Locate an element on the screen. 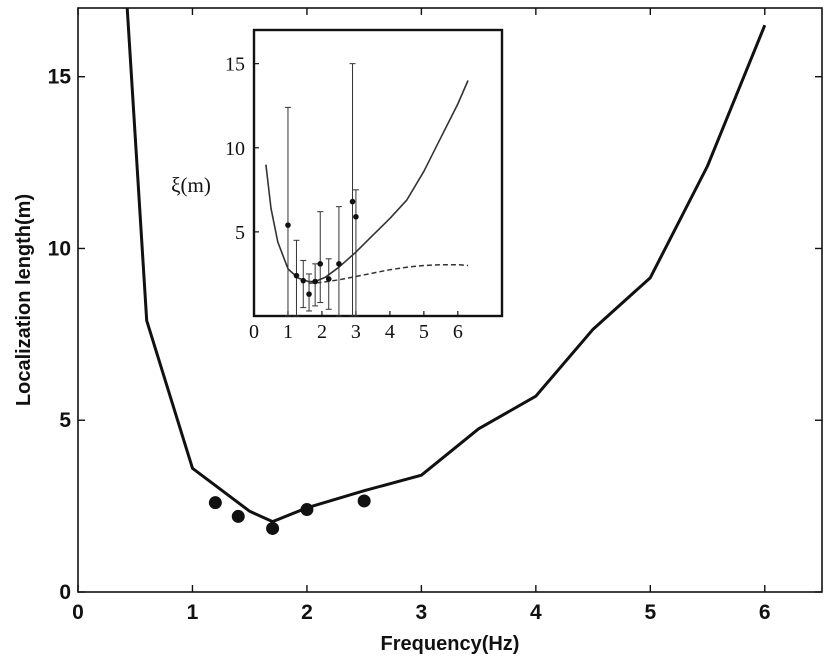 The width and height of the screenshot is (830, 661). inset-series-line-dashed is located at coordinates (388, 273).